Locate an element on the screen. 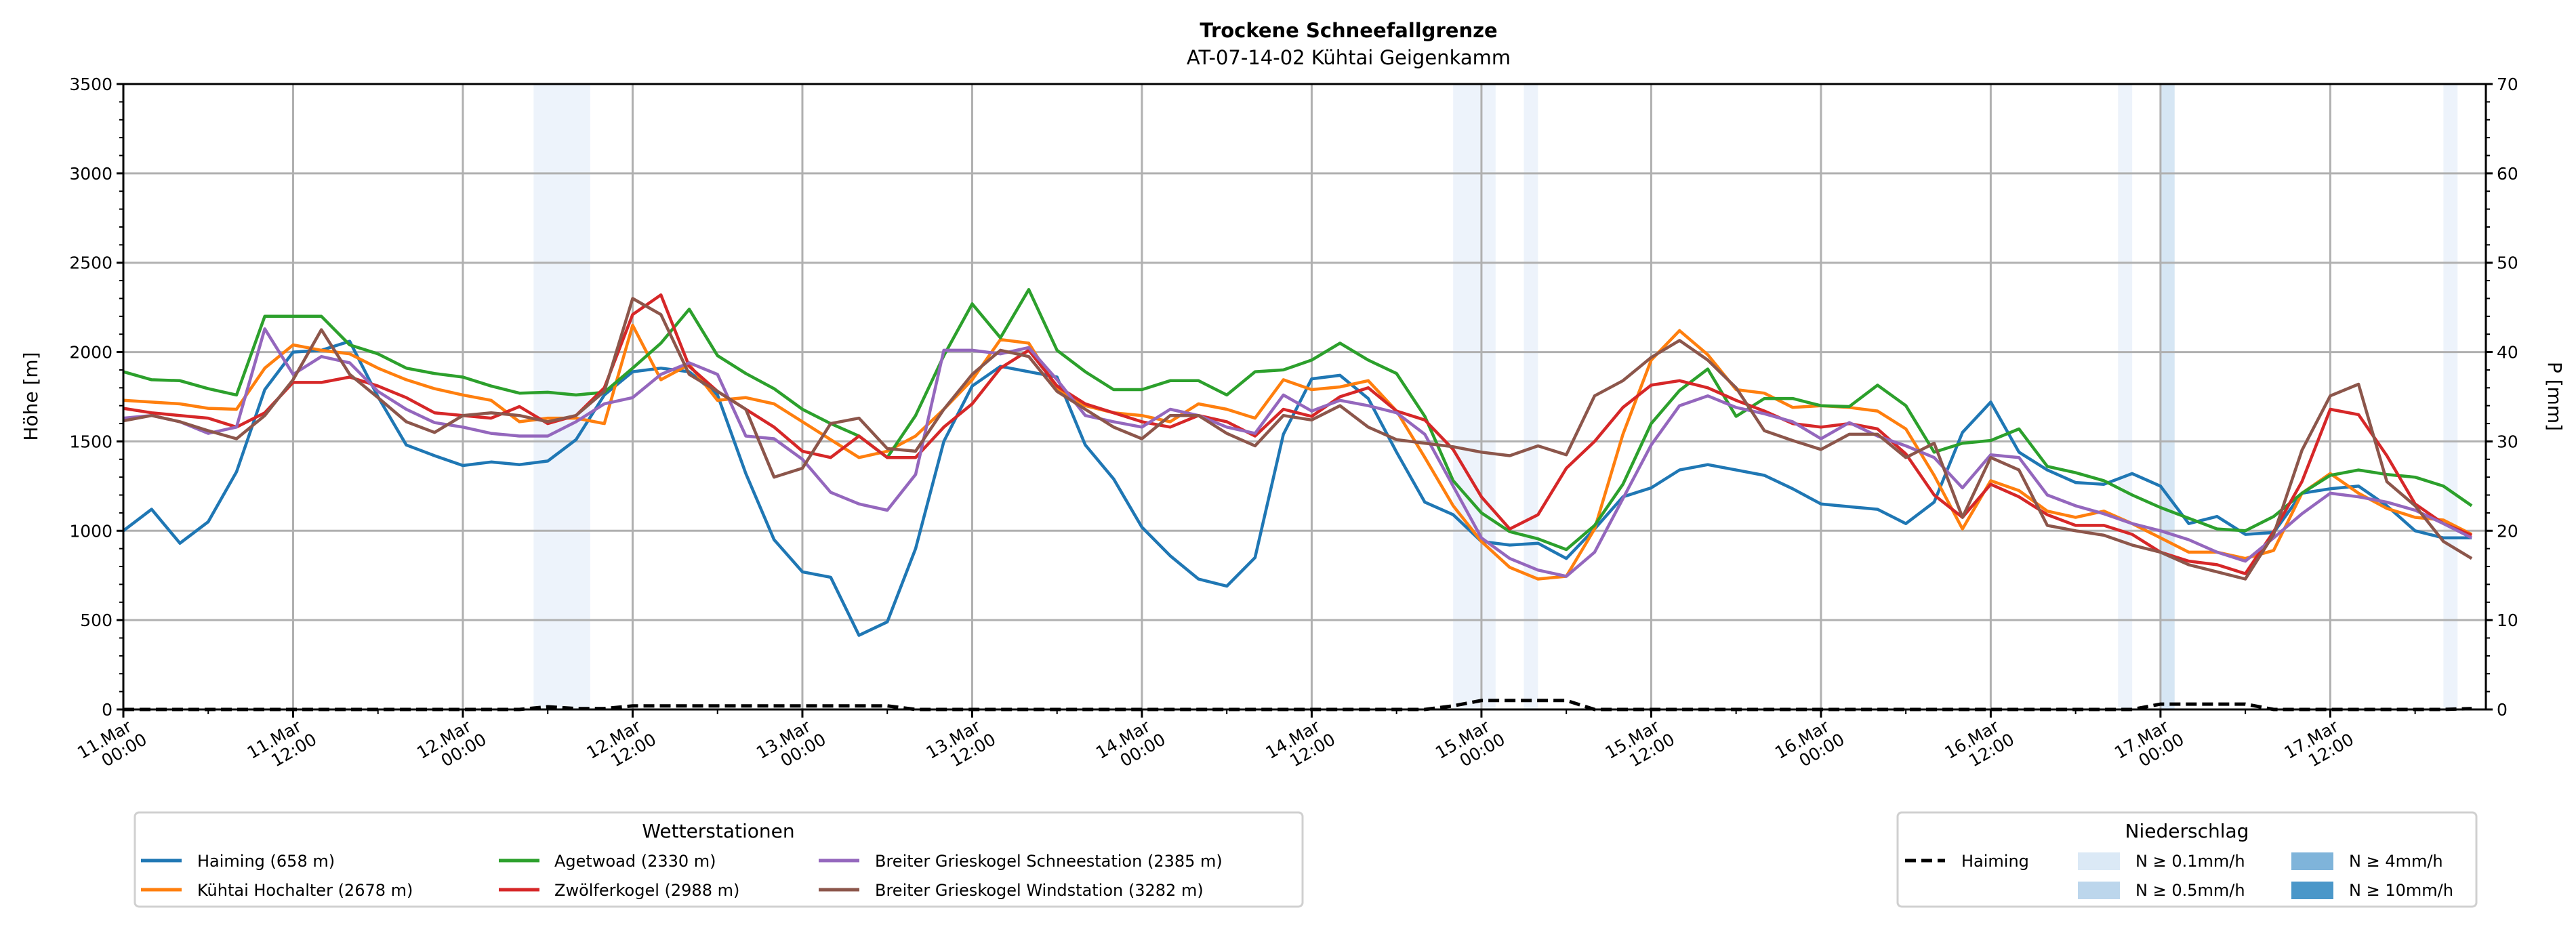 This screenshot has height=929, width=2576. y-right-tick-label: 0 is located at coordinates (2502, 710).